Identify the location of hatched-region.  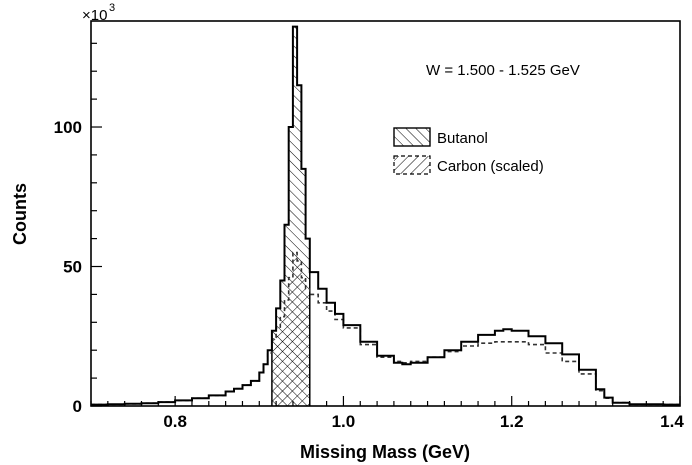
(291, 216).